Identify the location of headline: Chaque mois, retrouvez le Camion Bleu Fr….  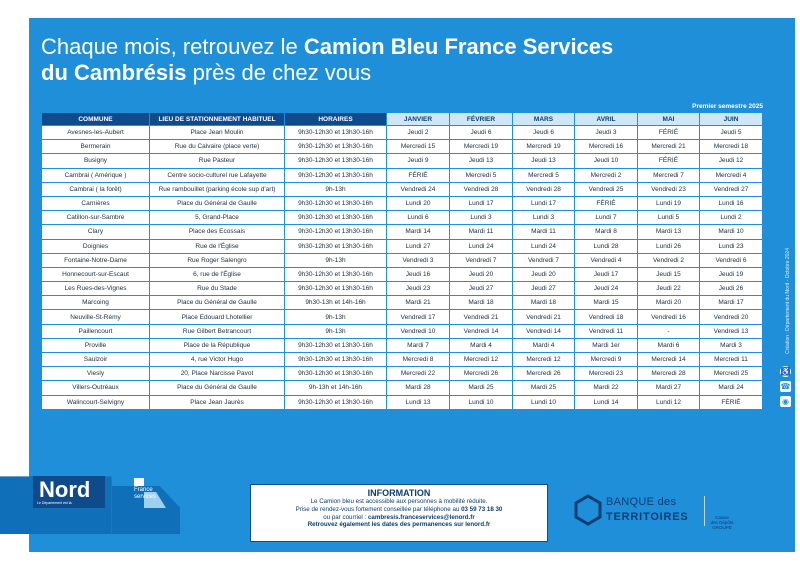
(391, 60).